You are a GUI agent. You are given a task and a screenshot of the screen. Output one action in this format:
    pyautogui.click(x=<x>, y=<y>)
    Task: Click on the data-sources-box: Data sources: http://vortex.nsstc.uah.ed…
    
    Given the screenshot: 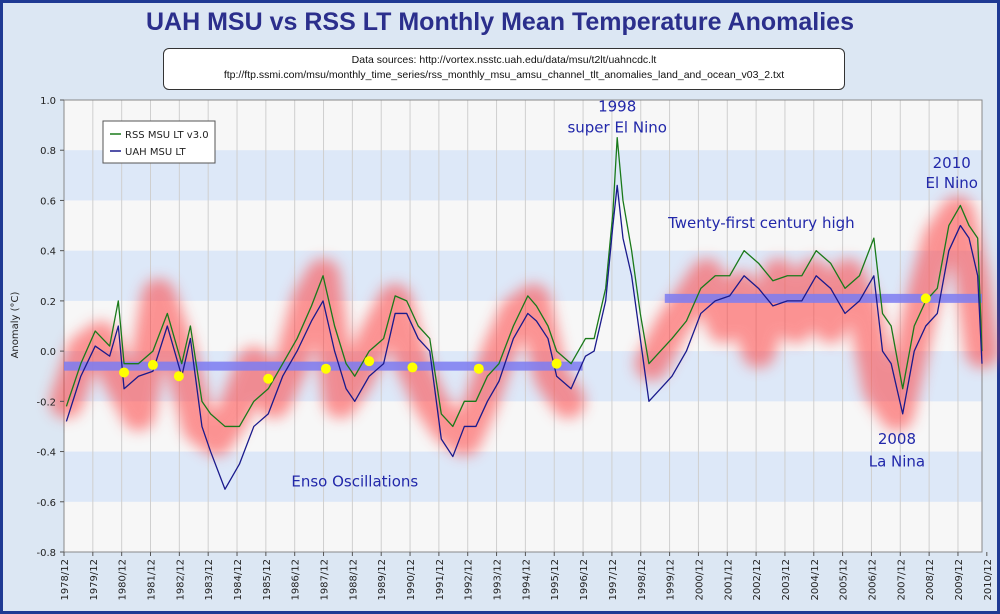 What is the action you would take?
    pyautogui.click(x=504, y=69)
    